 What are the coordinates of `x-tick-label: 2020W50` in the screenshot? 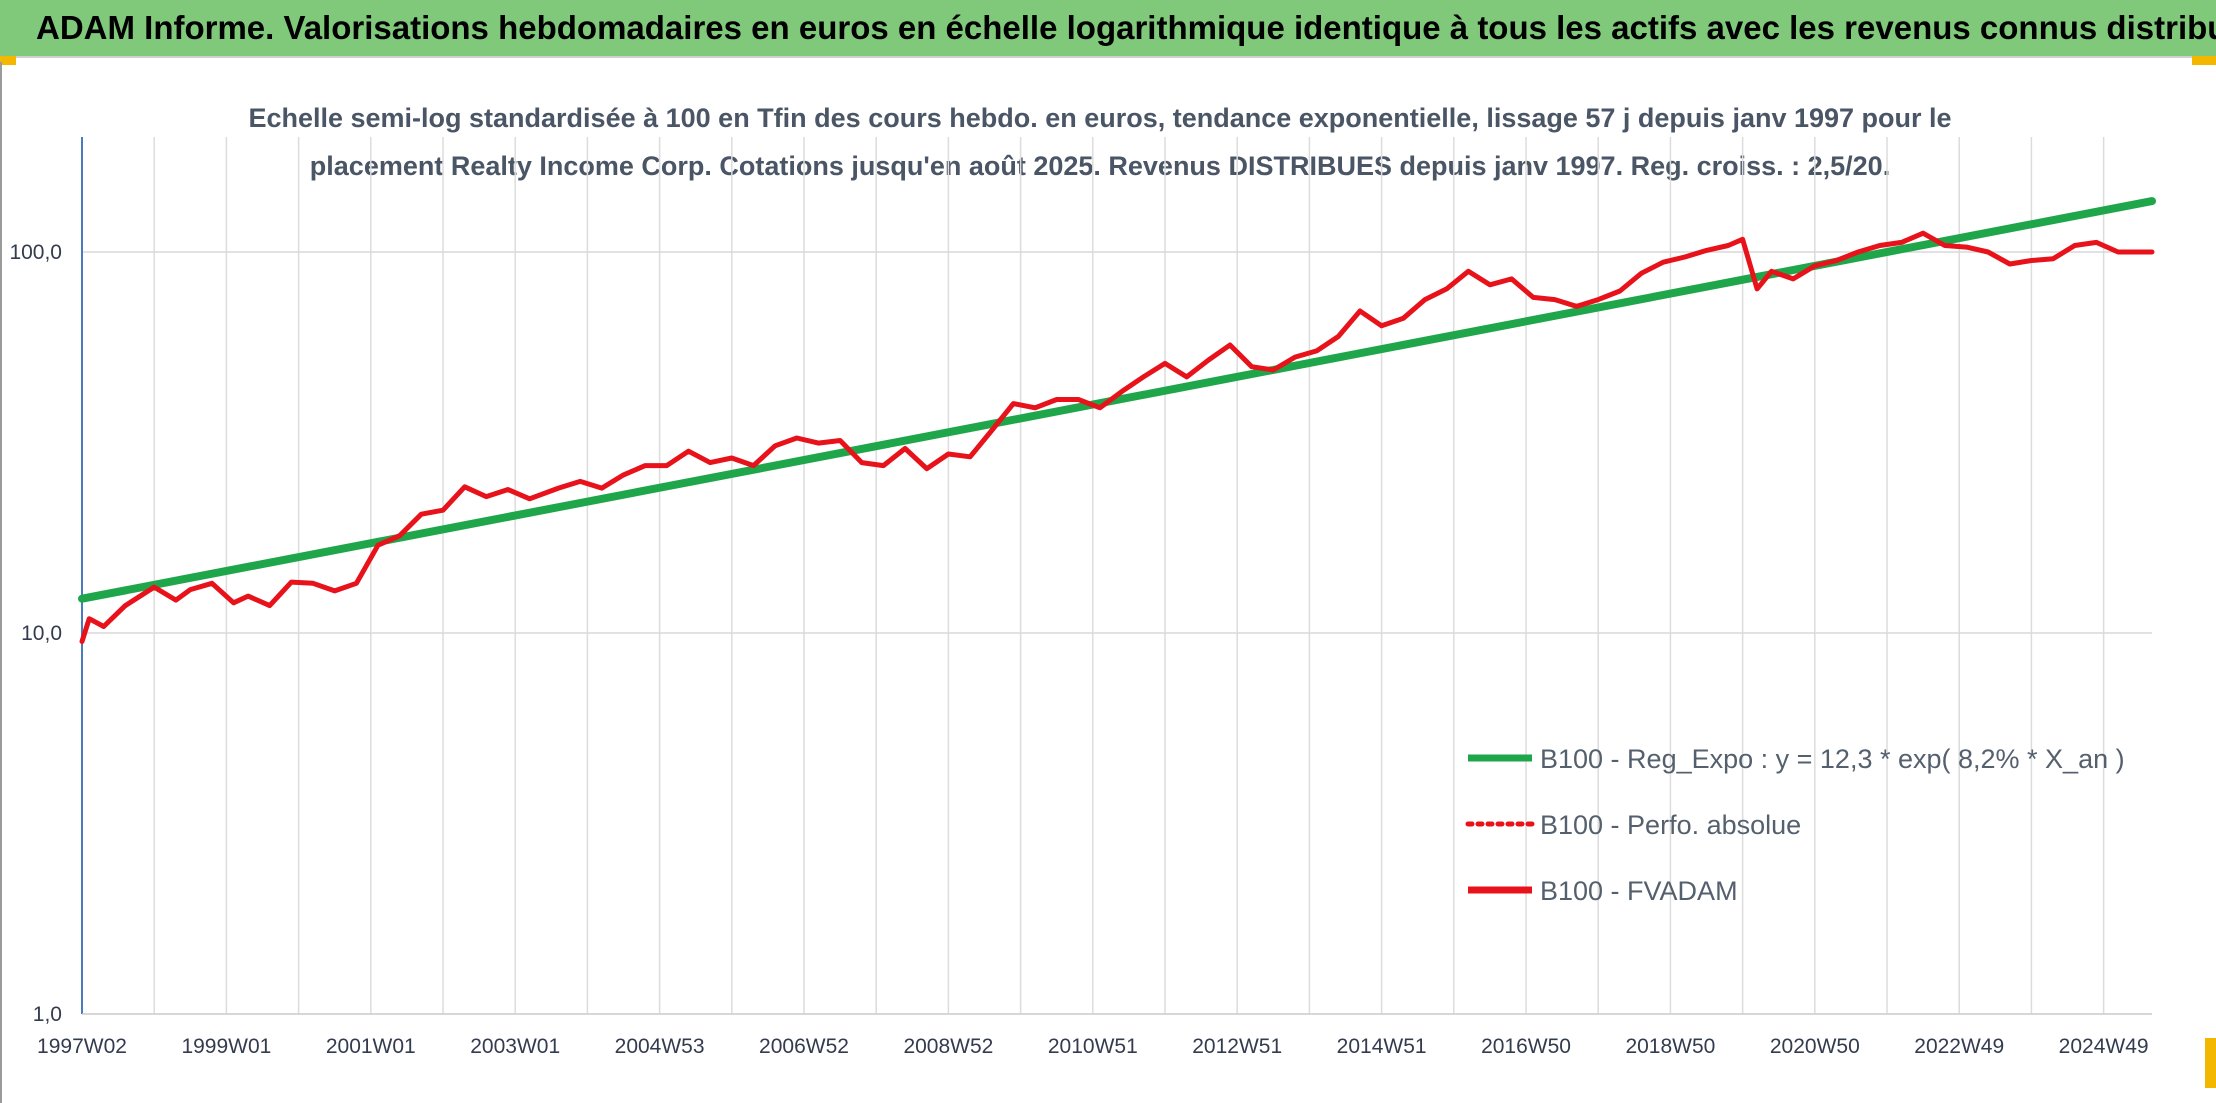 It's located at (1815, 1046).